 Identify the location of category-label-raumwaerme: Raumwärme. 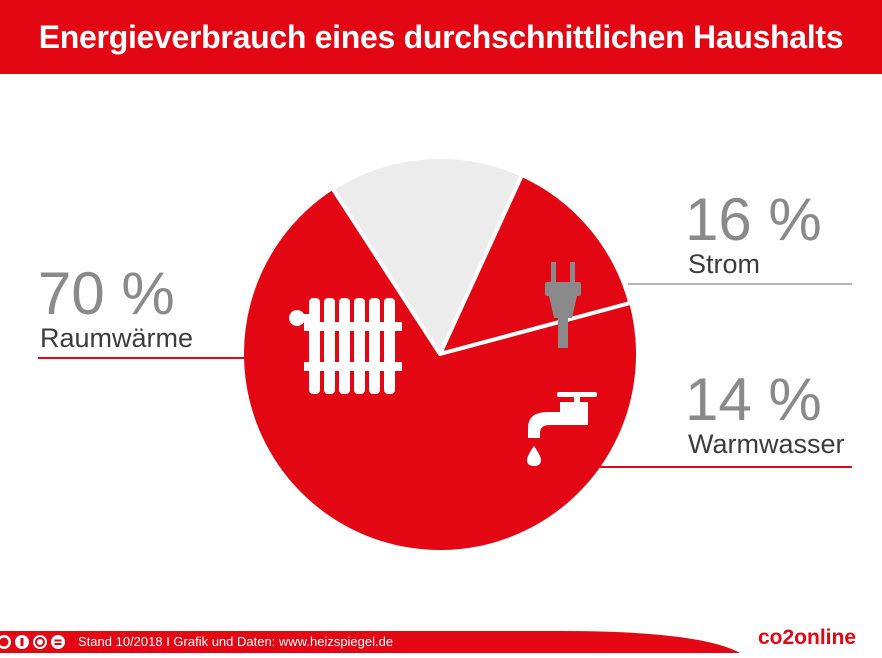
(116, 338).